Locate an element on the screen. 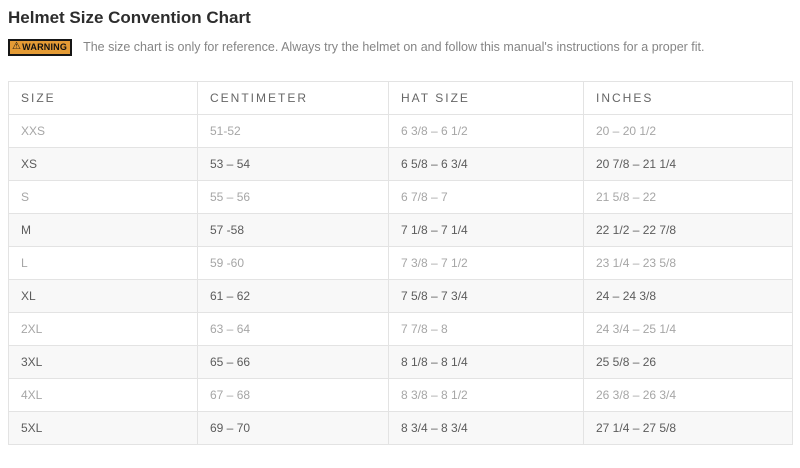  inches-cell: 27 1/4 – 27 5/8 is located at coordinates (688, 428).